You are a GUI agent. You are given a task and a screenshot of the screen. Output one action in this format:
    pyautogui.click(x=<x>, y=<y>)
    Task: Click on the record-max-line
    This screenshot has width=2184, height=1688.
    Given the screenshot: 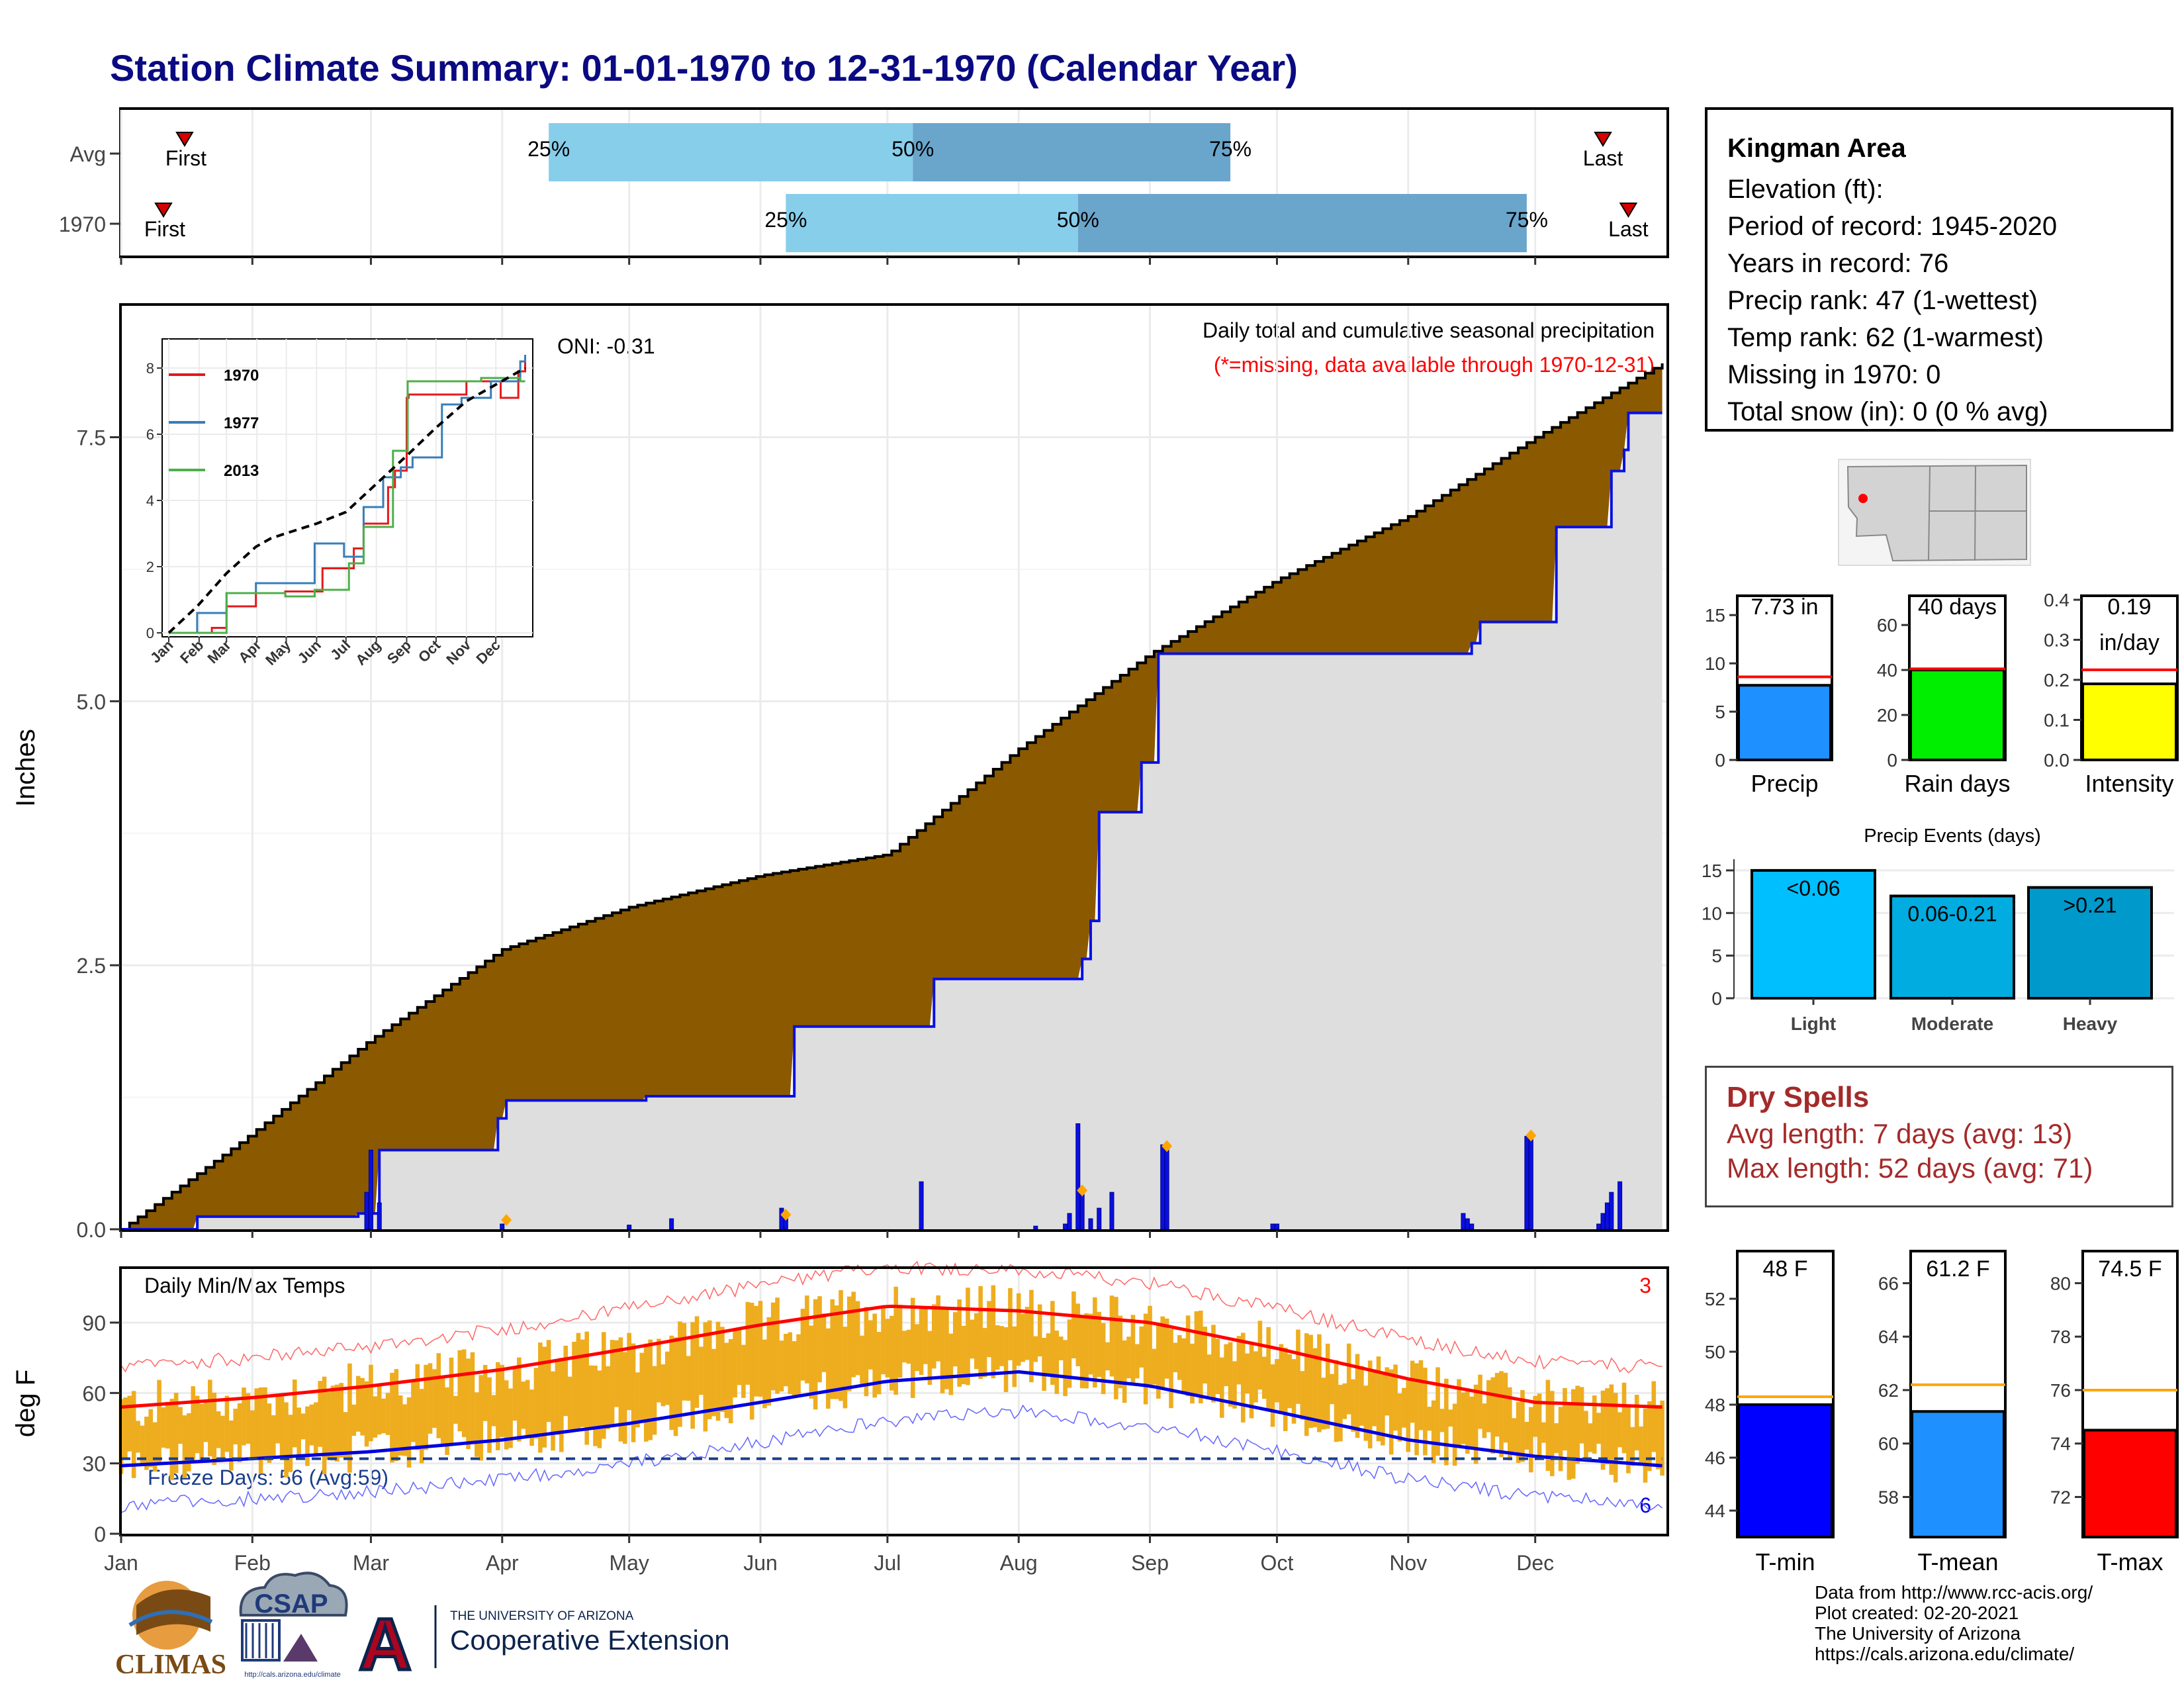 What is the action you would take?
    pyautogui.click(x=891, y=1317)
    